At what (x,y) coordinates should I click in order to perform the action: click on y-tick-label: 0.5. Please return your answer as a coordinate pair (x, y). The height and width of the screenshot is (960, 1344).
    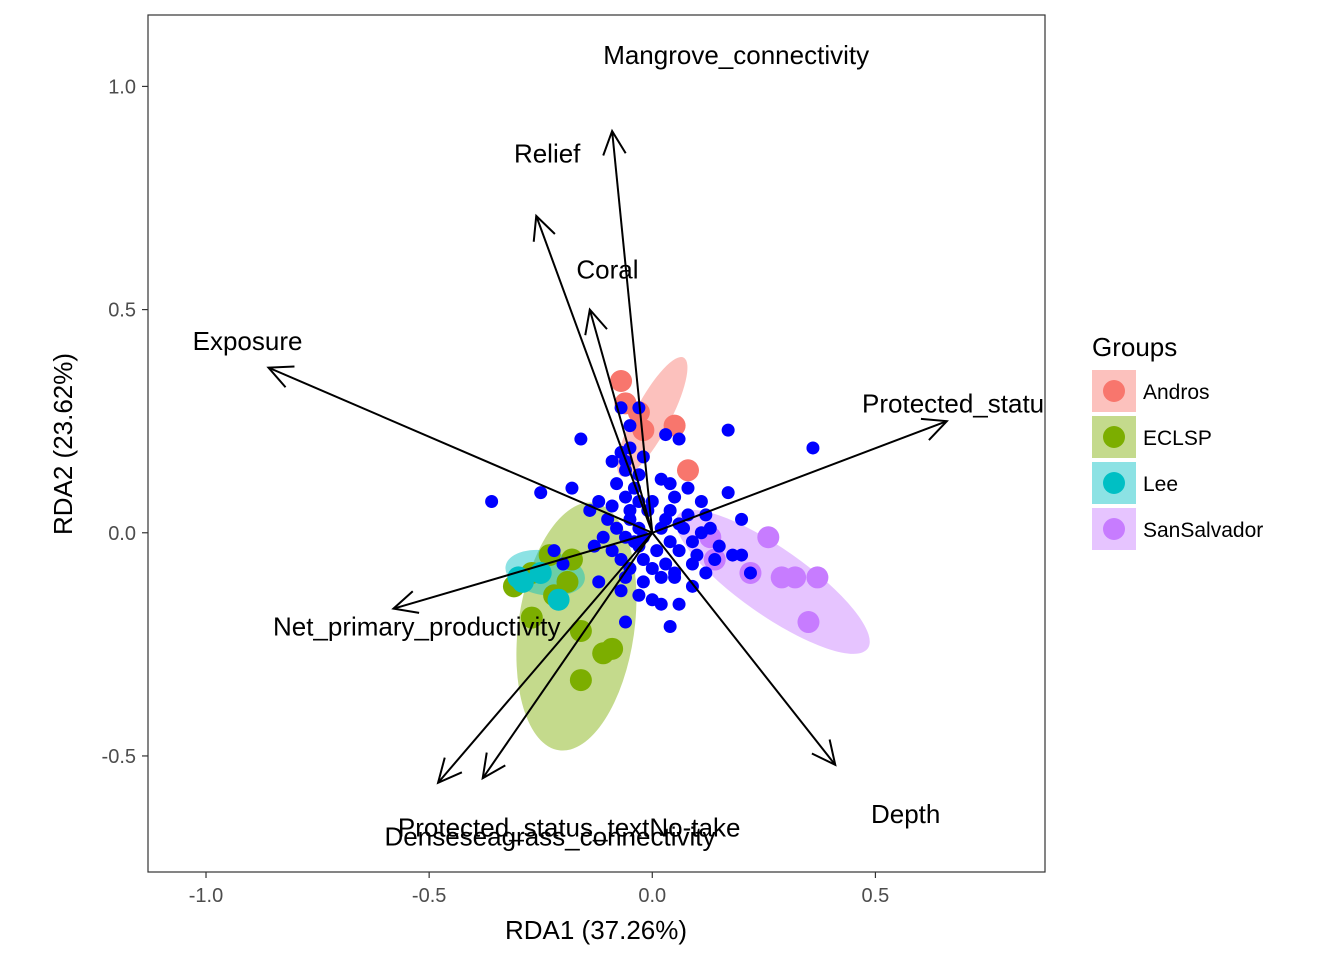
    Looking at the image, I should click on (122, 311).